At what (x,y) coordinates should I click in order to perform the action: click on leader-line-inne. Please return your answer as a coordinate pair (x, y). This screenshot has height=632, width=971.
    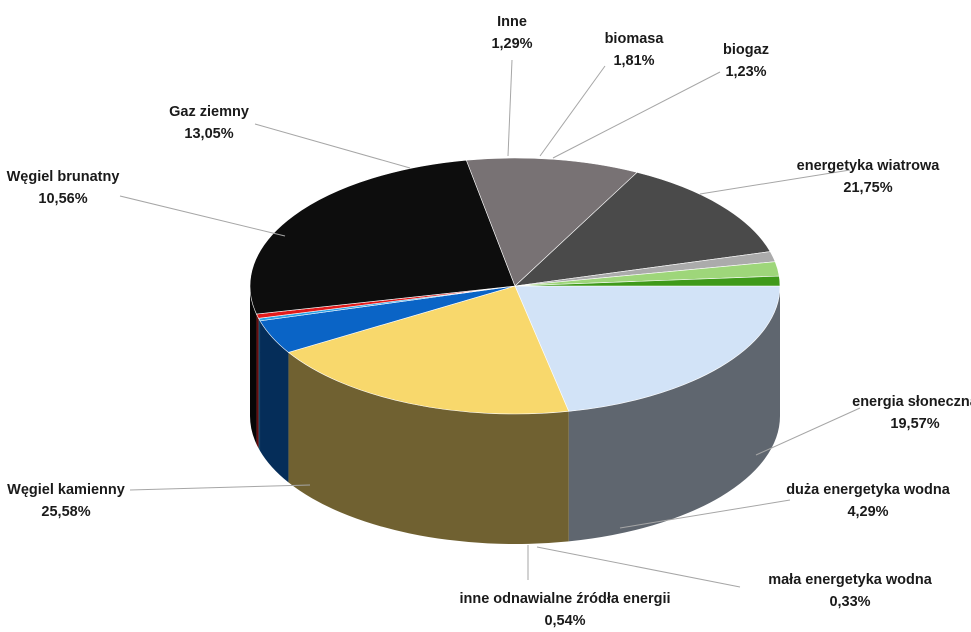
    Looking at the image, I should click on (510, 108).